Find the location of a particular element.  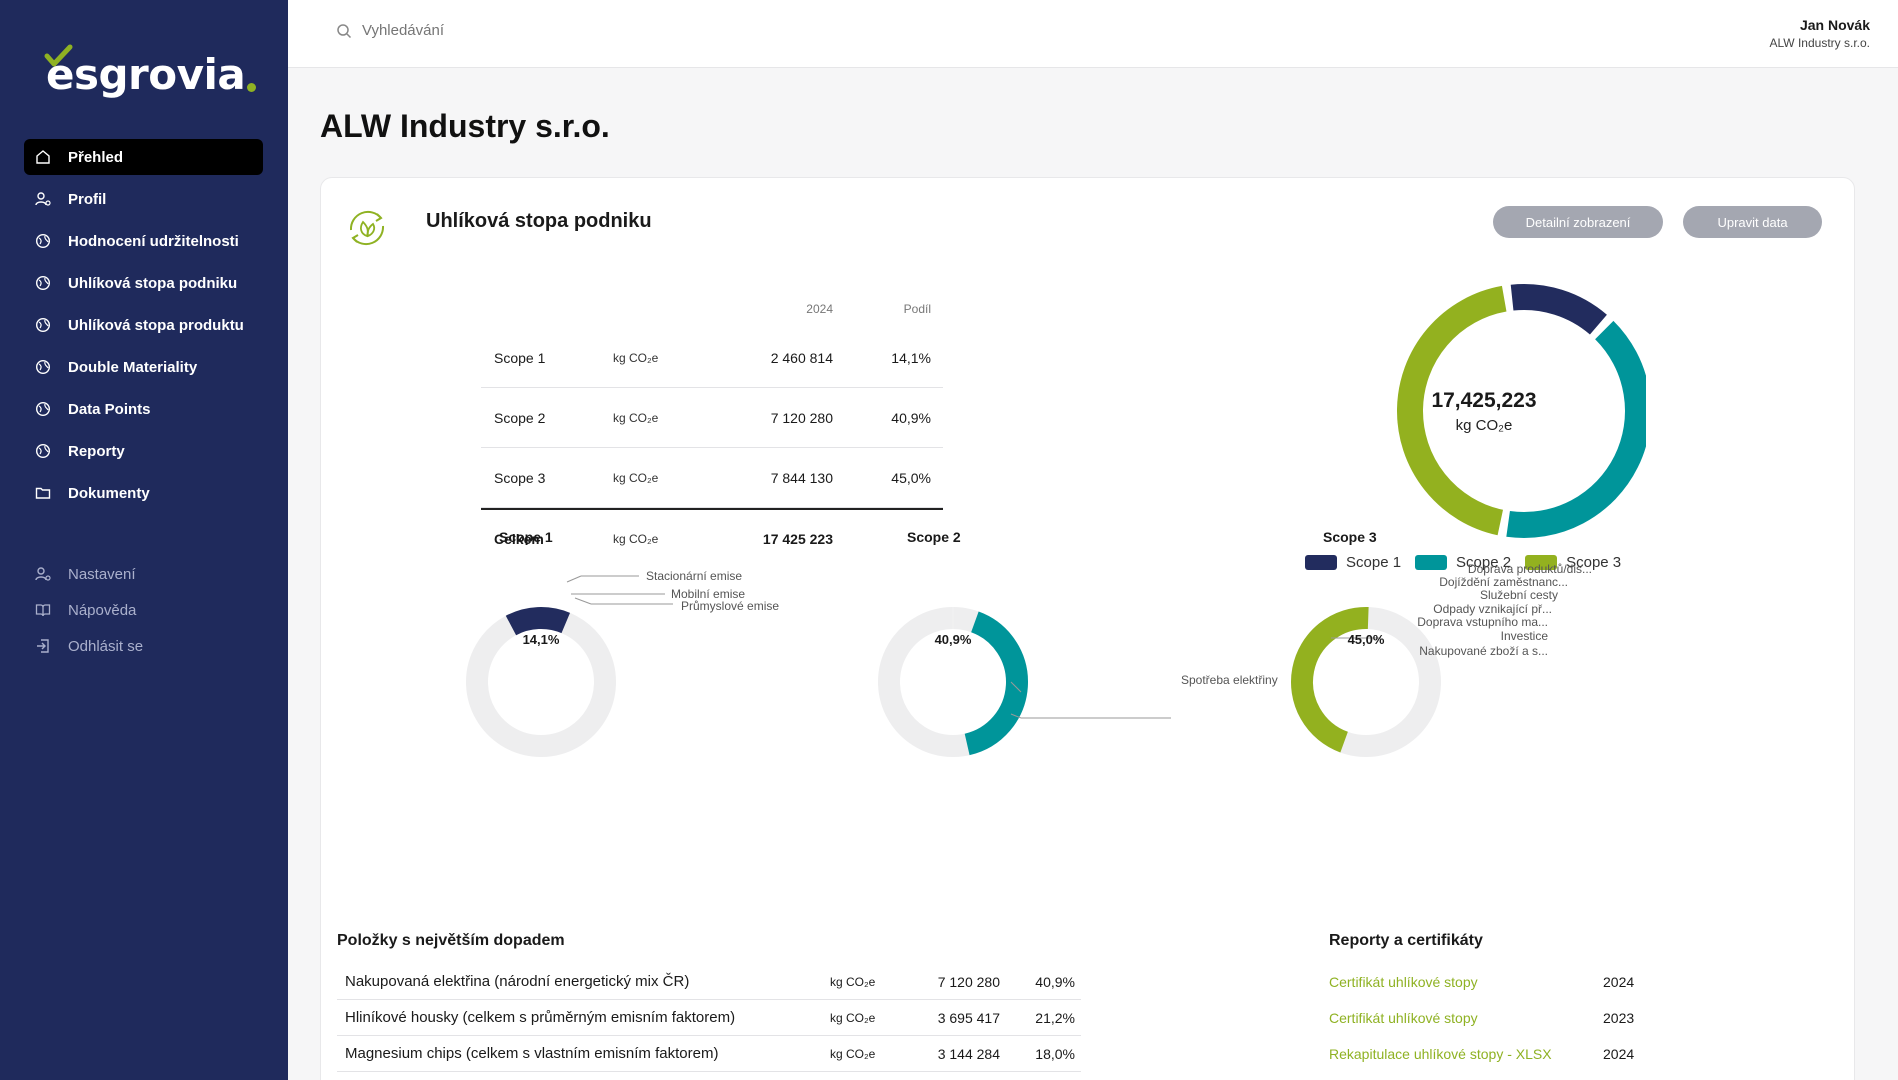

sidebar-item-label: Uhlíková stopa podniku is located at coordinates (153, 283).